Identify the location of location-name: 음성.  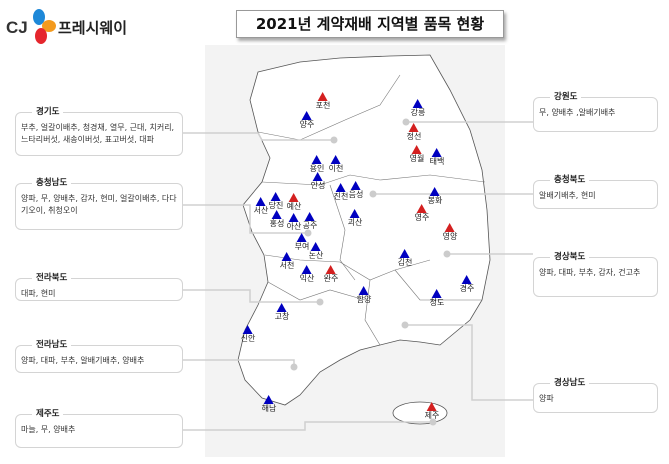
(356, 194).